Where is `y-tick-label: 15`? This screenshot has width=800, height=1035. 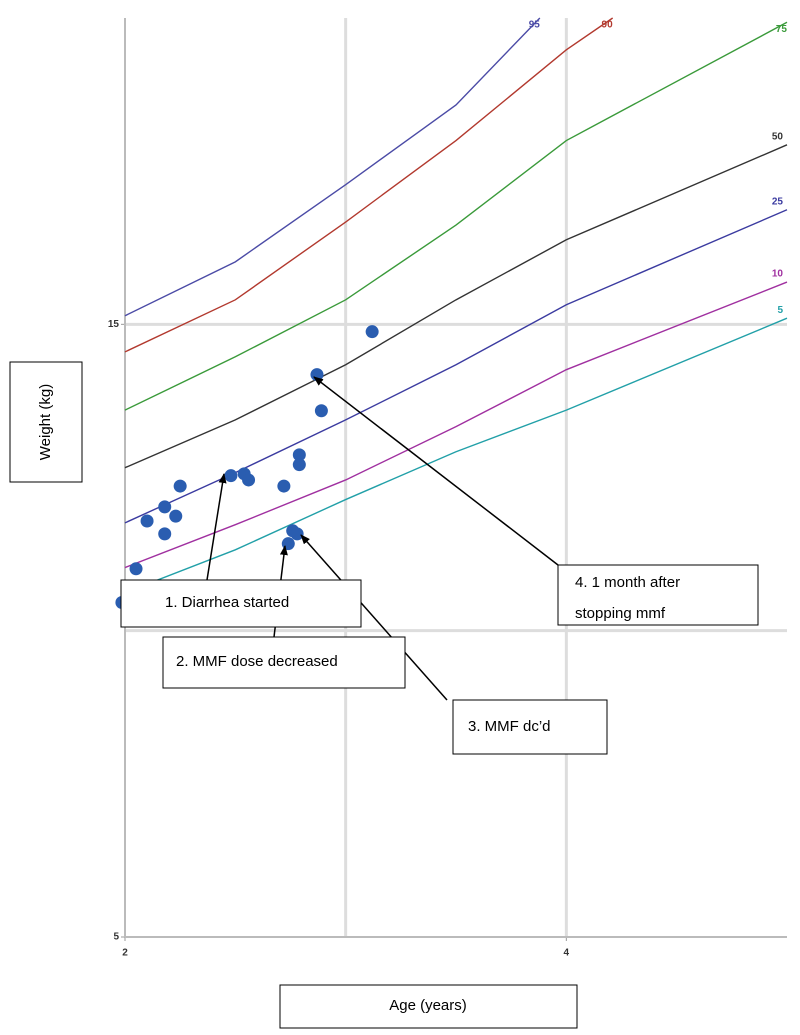 y-tick-label: 15 is located at coordinates (114, 324).